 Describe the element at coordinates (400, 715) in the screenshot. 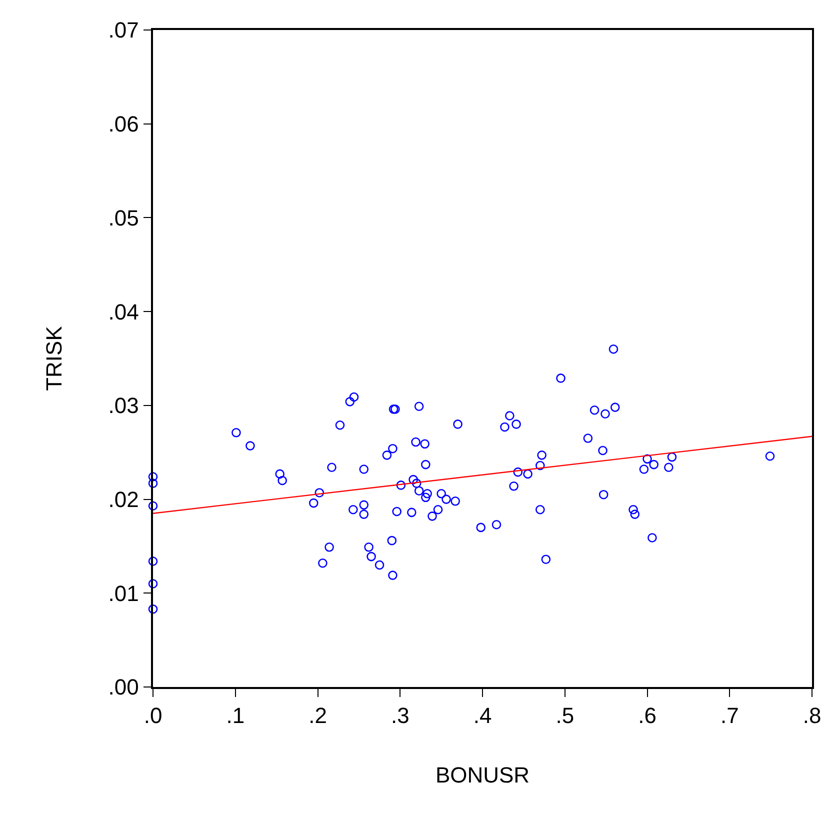

I see `x-tick-label: .3` at that location.